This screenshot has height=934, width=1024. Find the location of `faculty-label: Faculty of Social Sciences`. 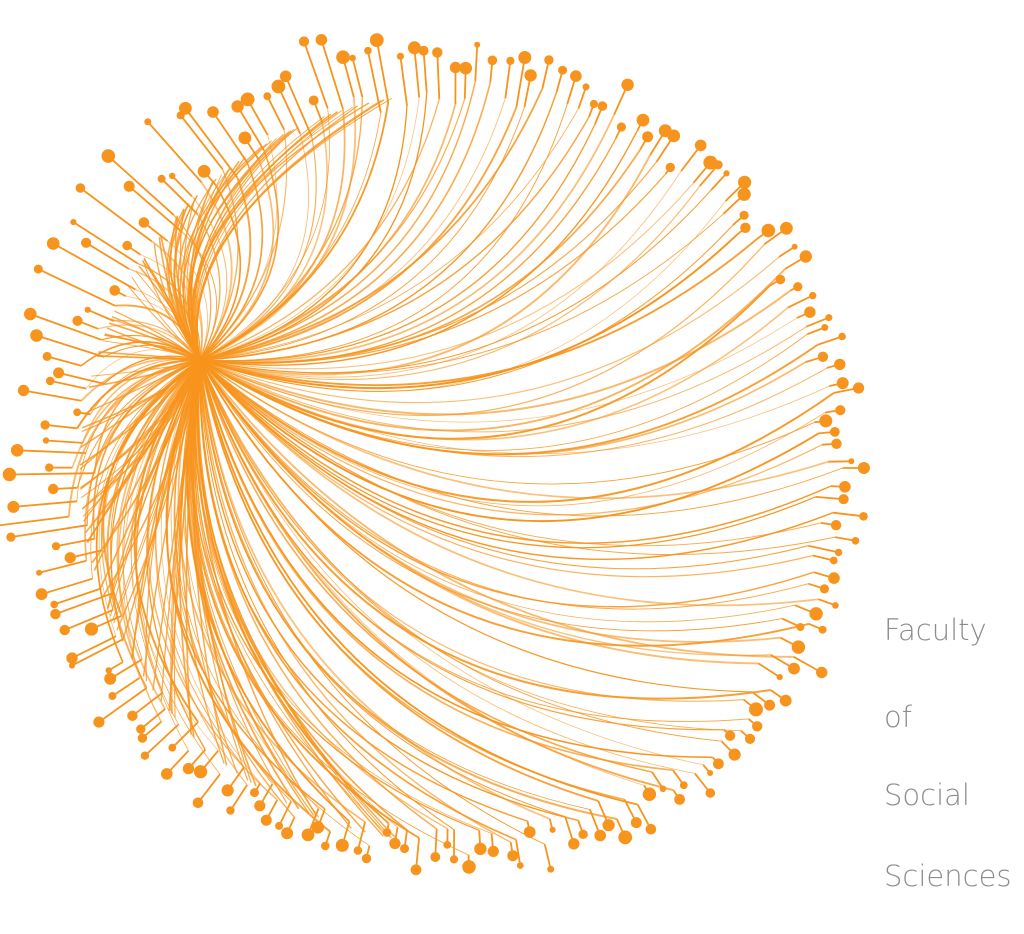

faculty-label: Faculty of Social Sciences is located at coordinates (948, 753).